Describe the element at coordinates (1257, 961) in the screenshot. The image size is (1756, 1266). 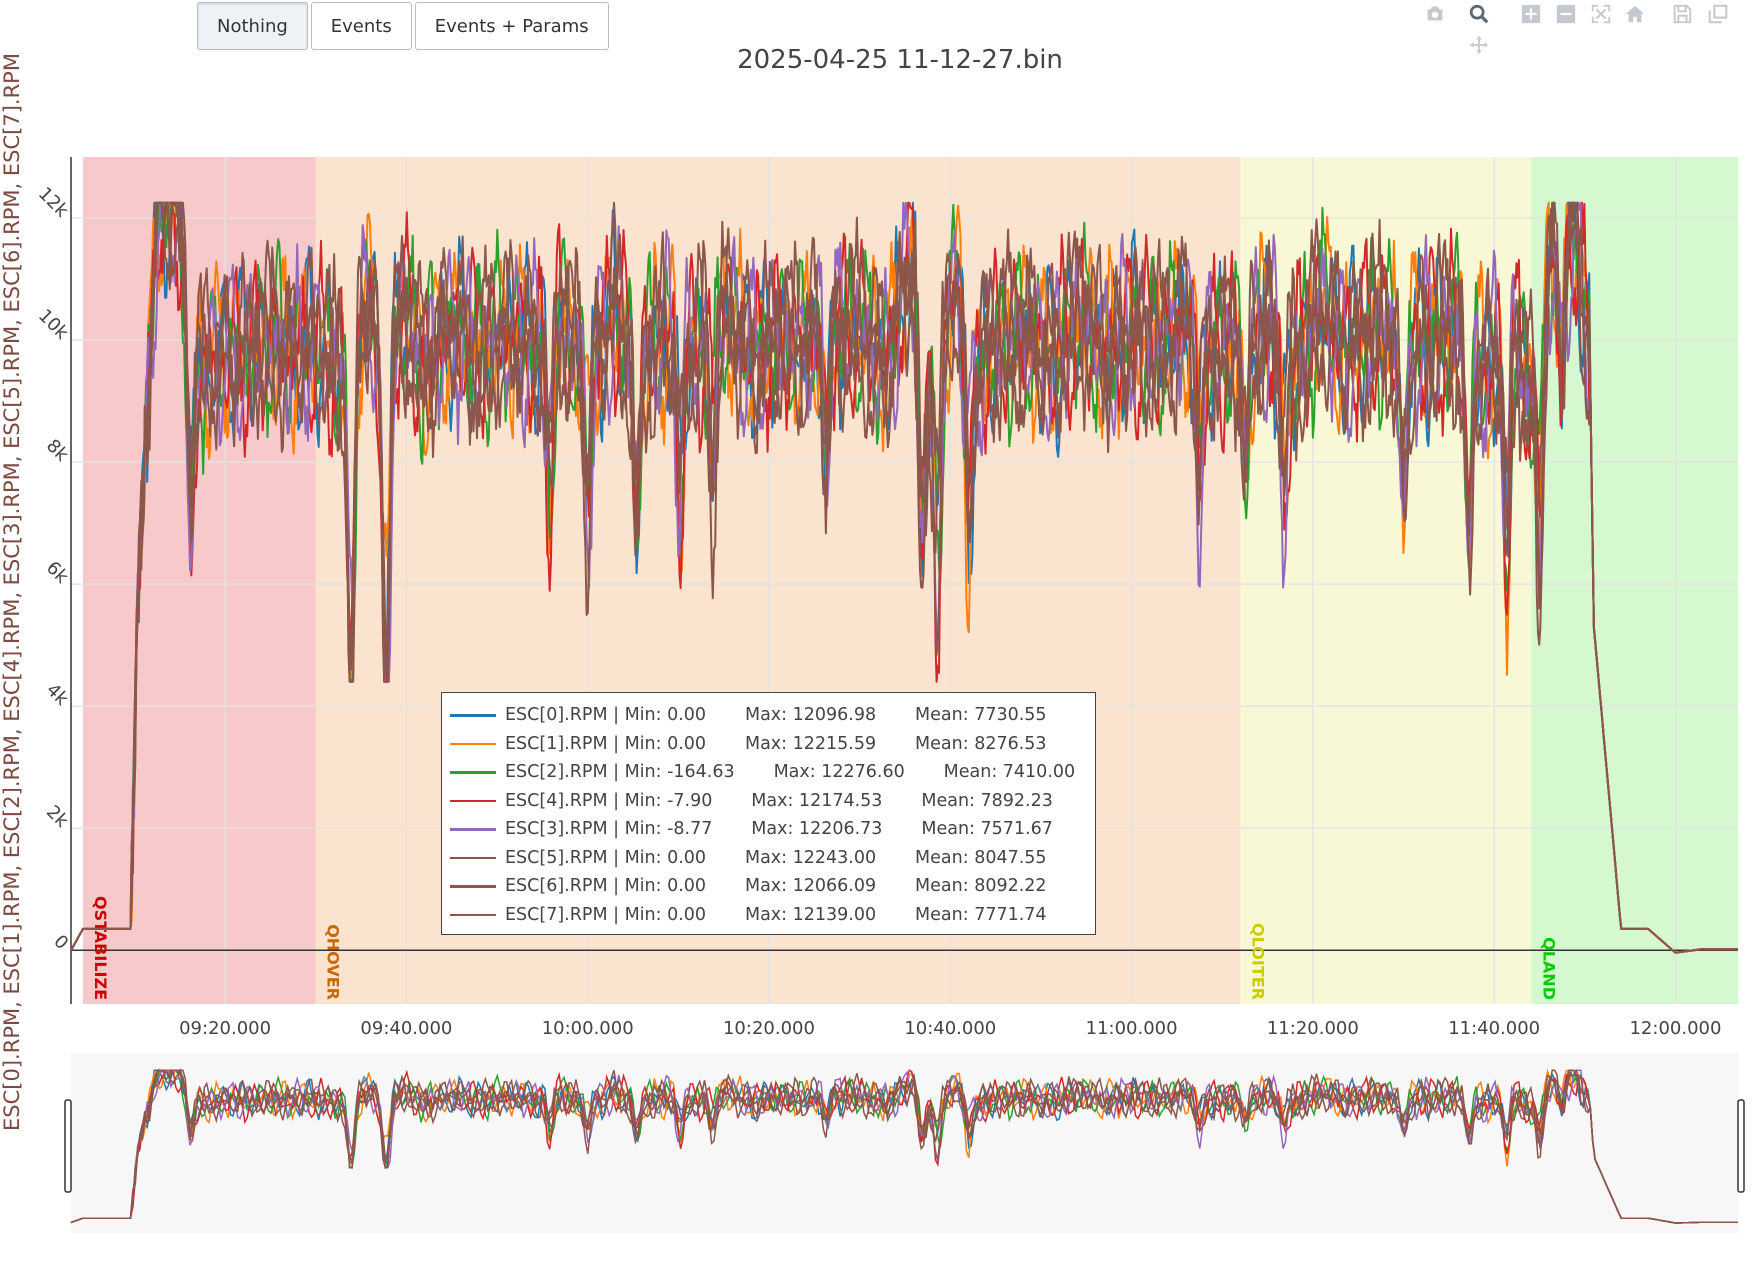
I see `mode-label-qloiter: QLOITER` at that location.